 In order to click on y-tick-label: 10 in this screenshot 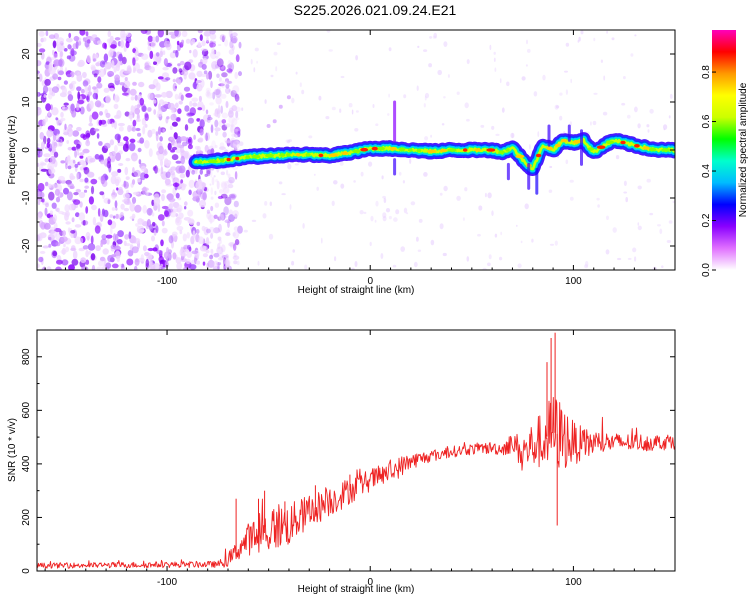, I will do `click(26, 102)`.